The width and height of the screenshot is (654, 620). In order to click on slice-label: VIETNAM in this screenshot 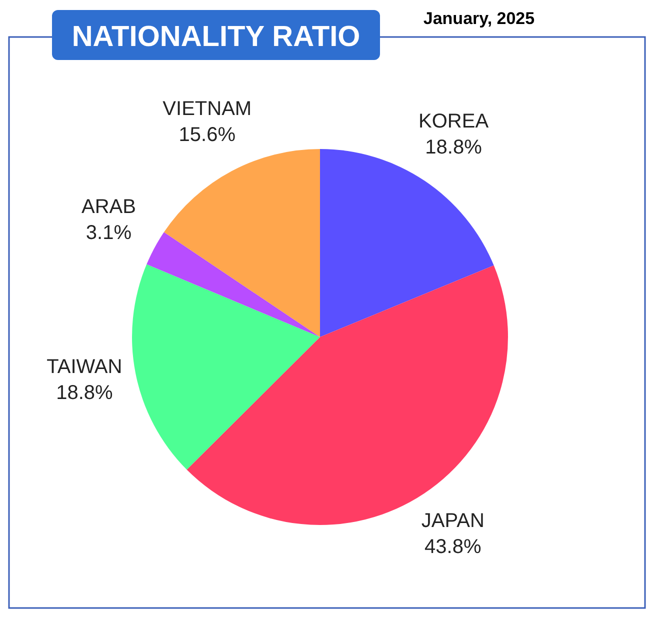, I will do `click(207, 109)`.